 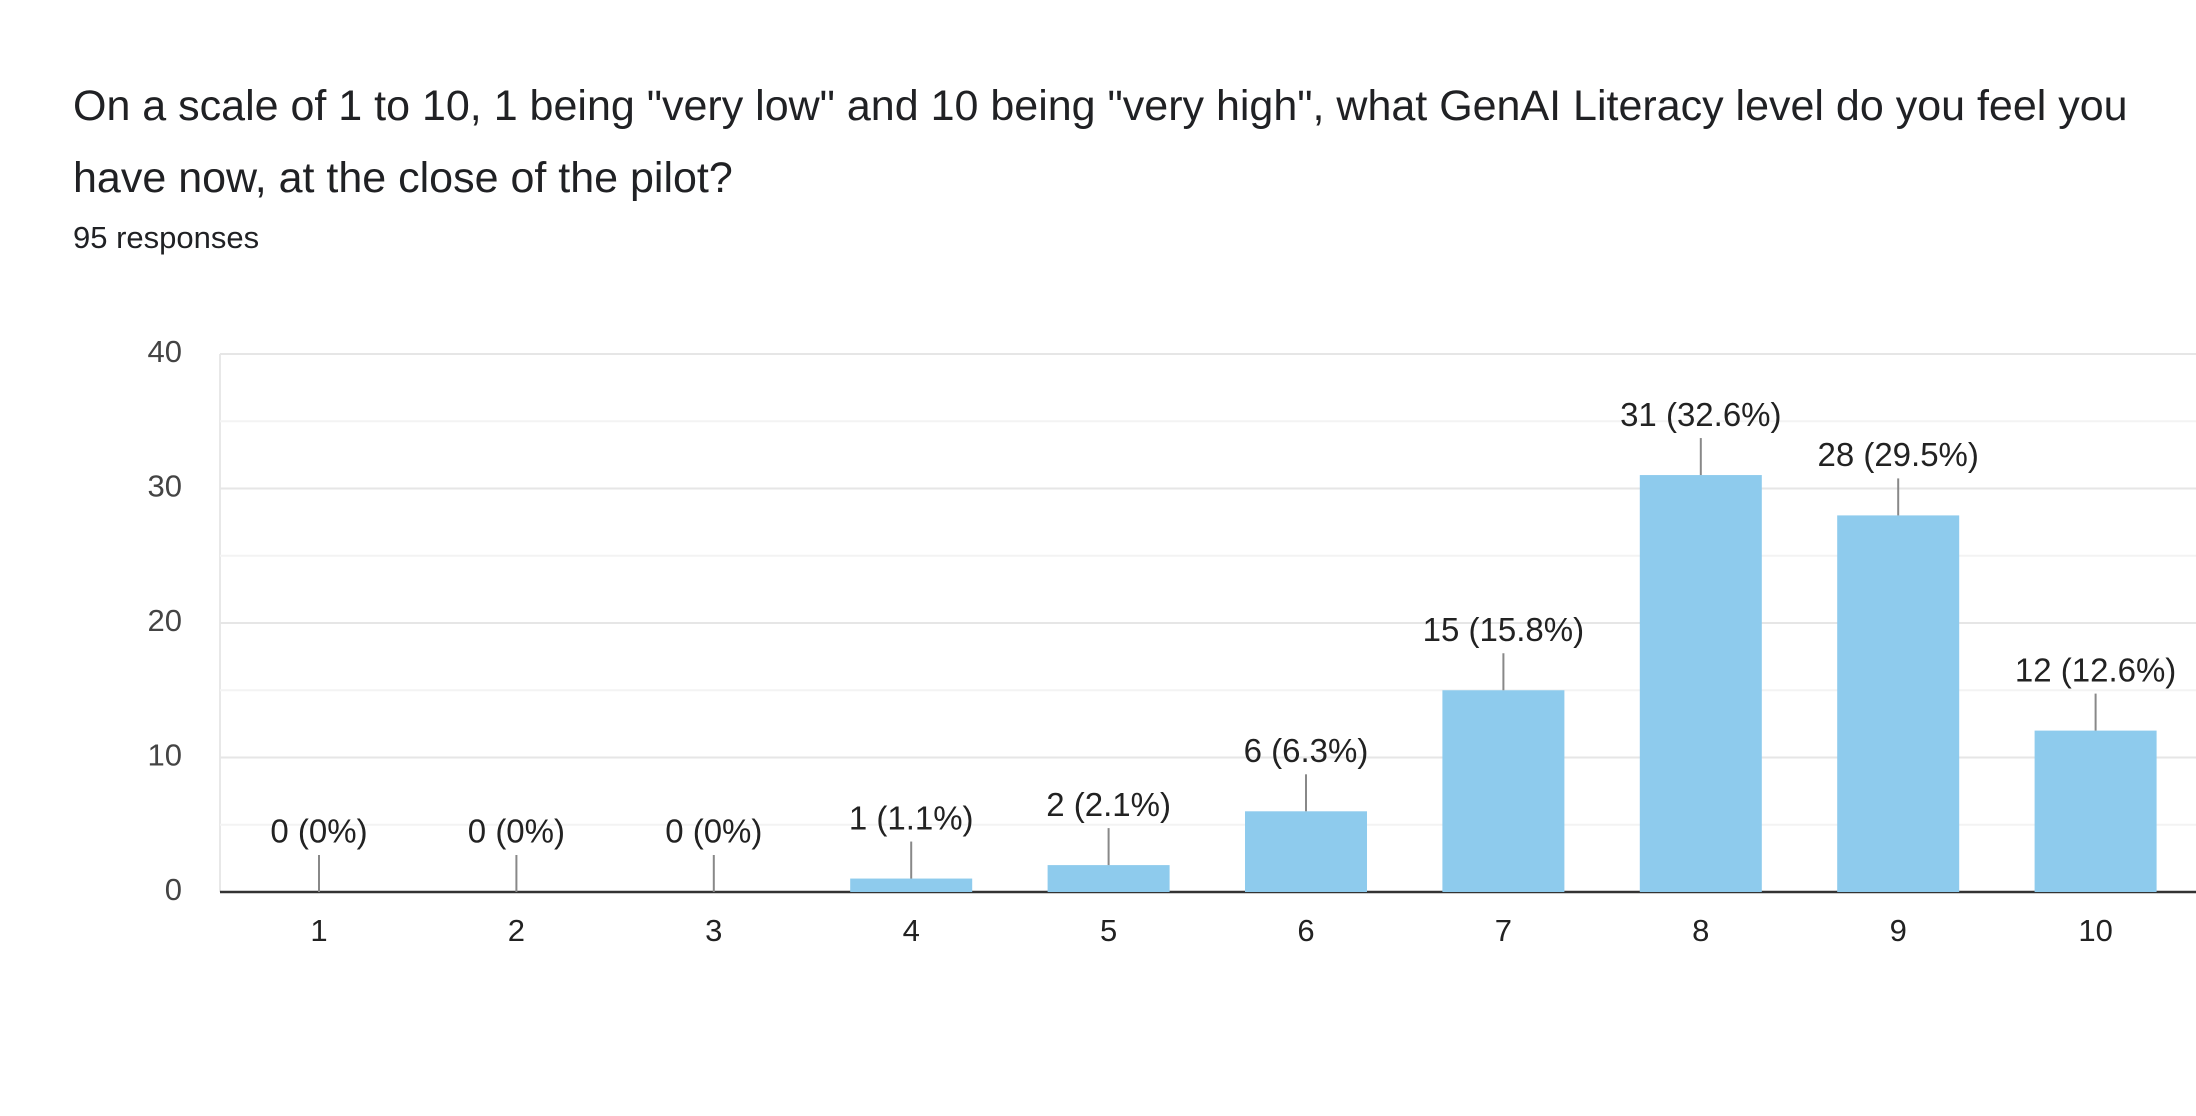 I want to click on y-tick-label: 20, so click(x=165, y=620).